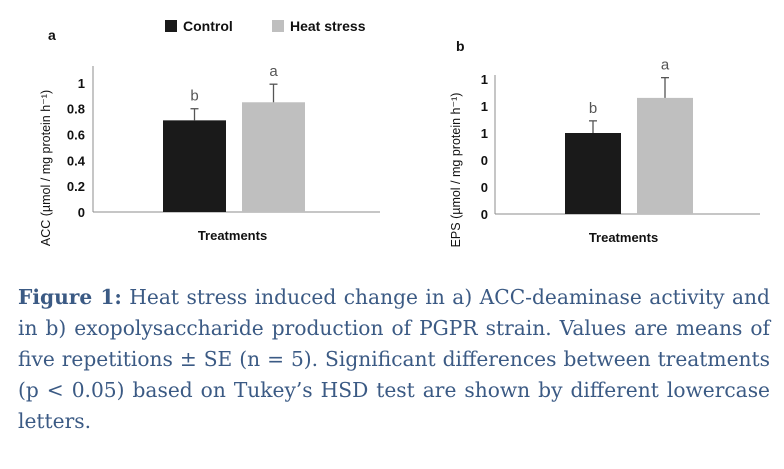 This screenshot has width=784, height=469. Describe the element at coordinates (76, 160) in the screenshot. I see `y-tick-label: 0.4` at that location.